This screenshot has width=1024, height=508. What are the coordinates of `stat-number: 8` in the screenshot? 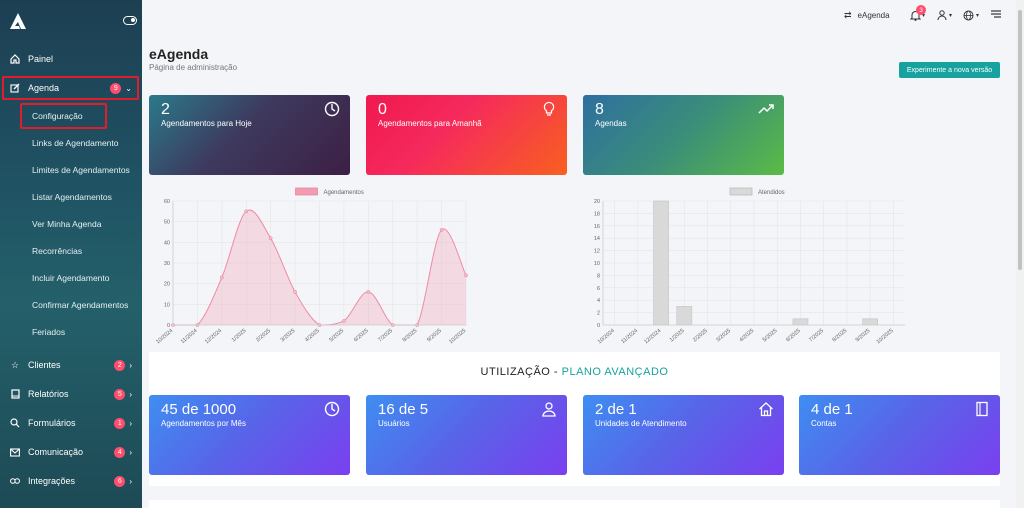 It's located at (599, 109).